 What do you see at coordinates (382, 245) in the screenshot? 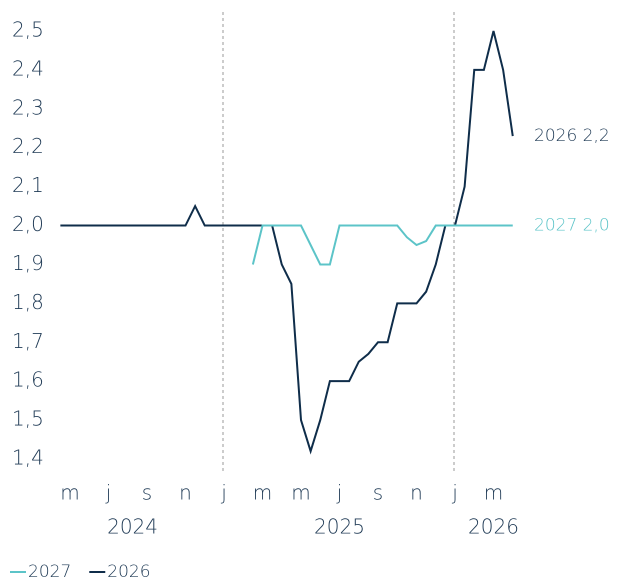
I see `line-series` at bounding box center [382, 245].